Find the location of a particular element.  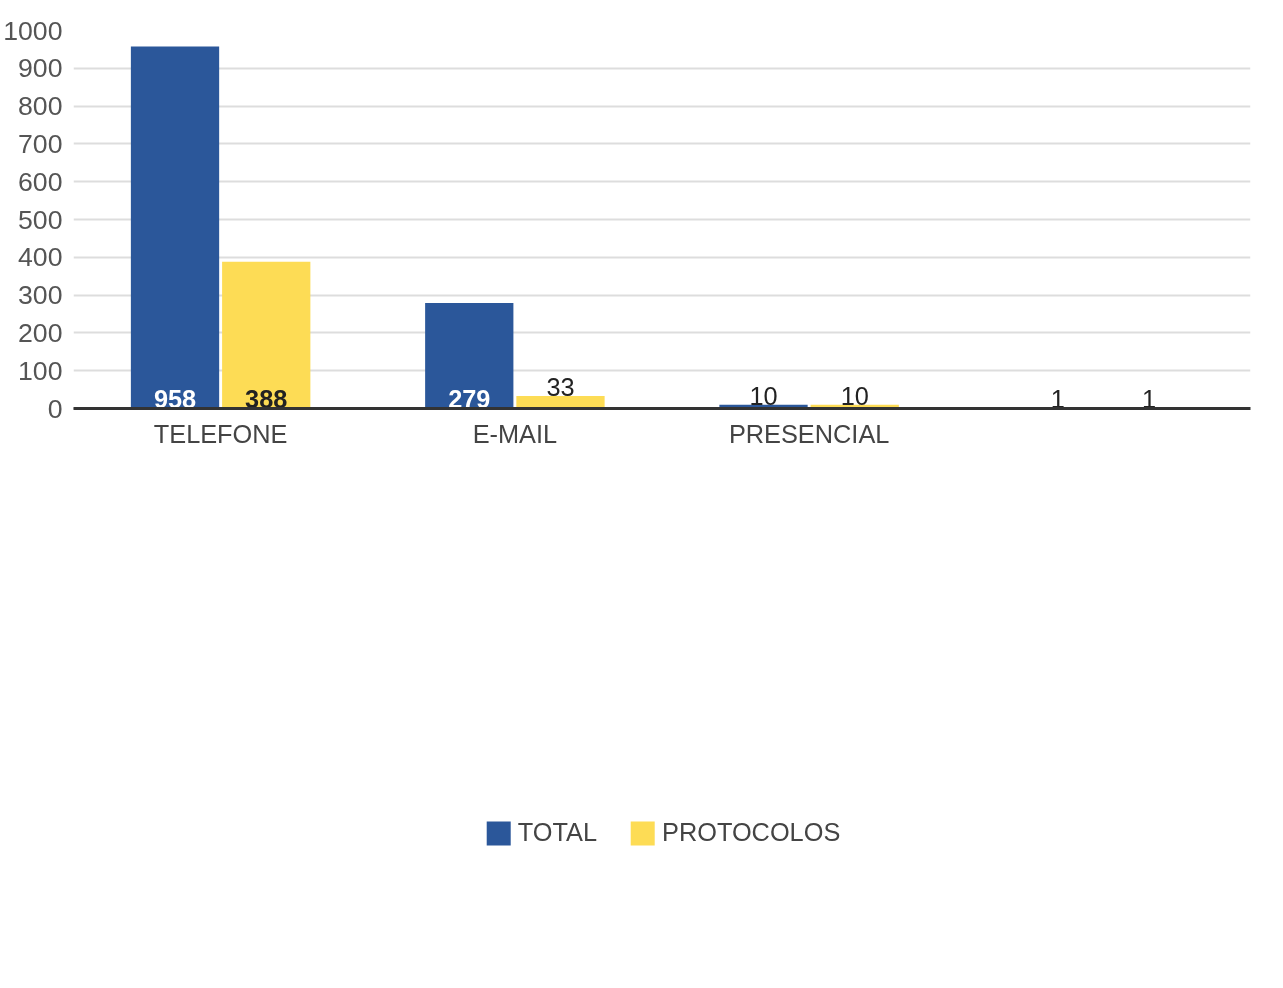

x-tick-label: TELEFONE is located at coordinates (220, 433).